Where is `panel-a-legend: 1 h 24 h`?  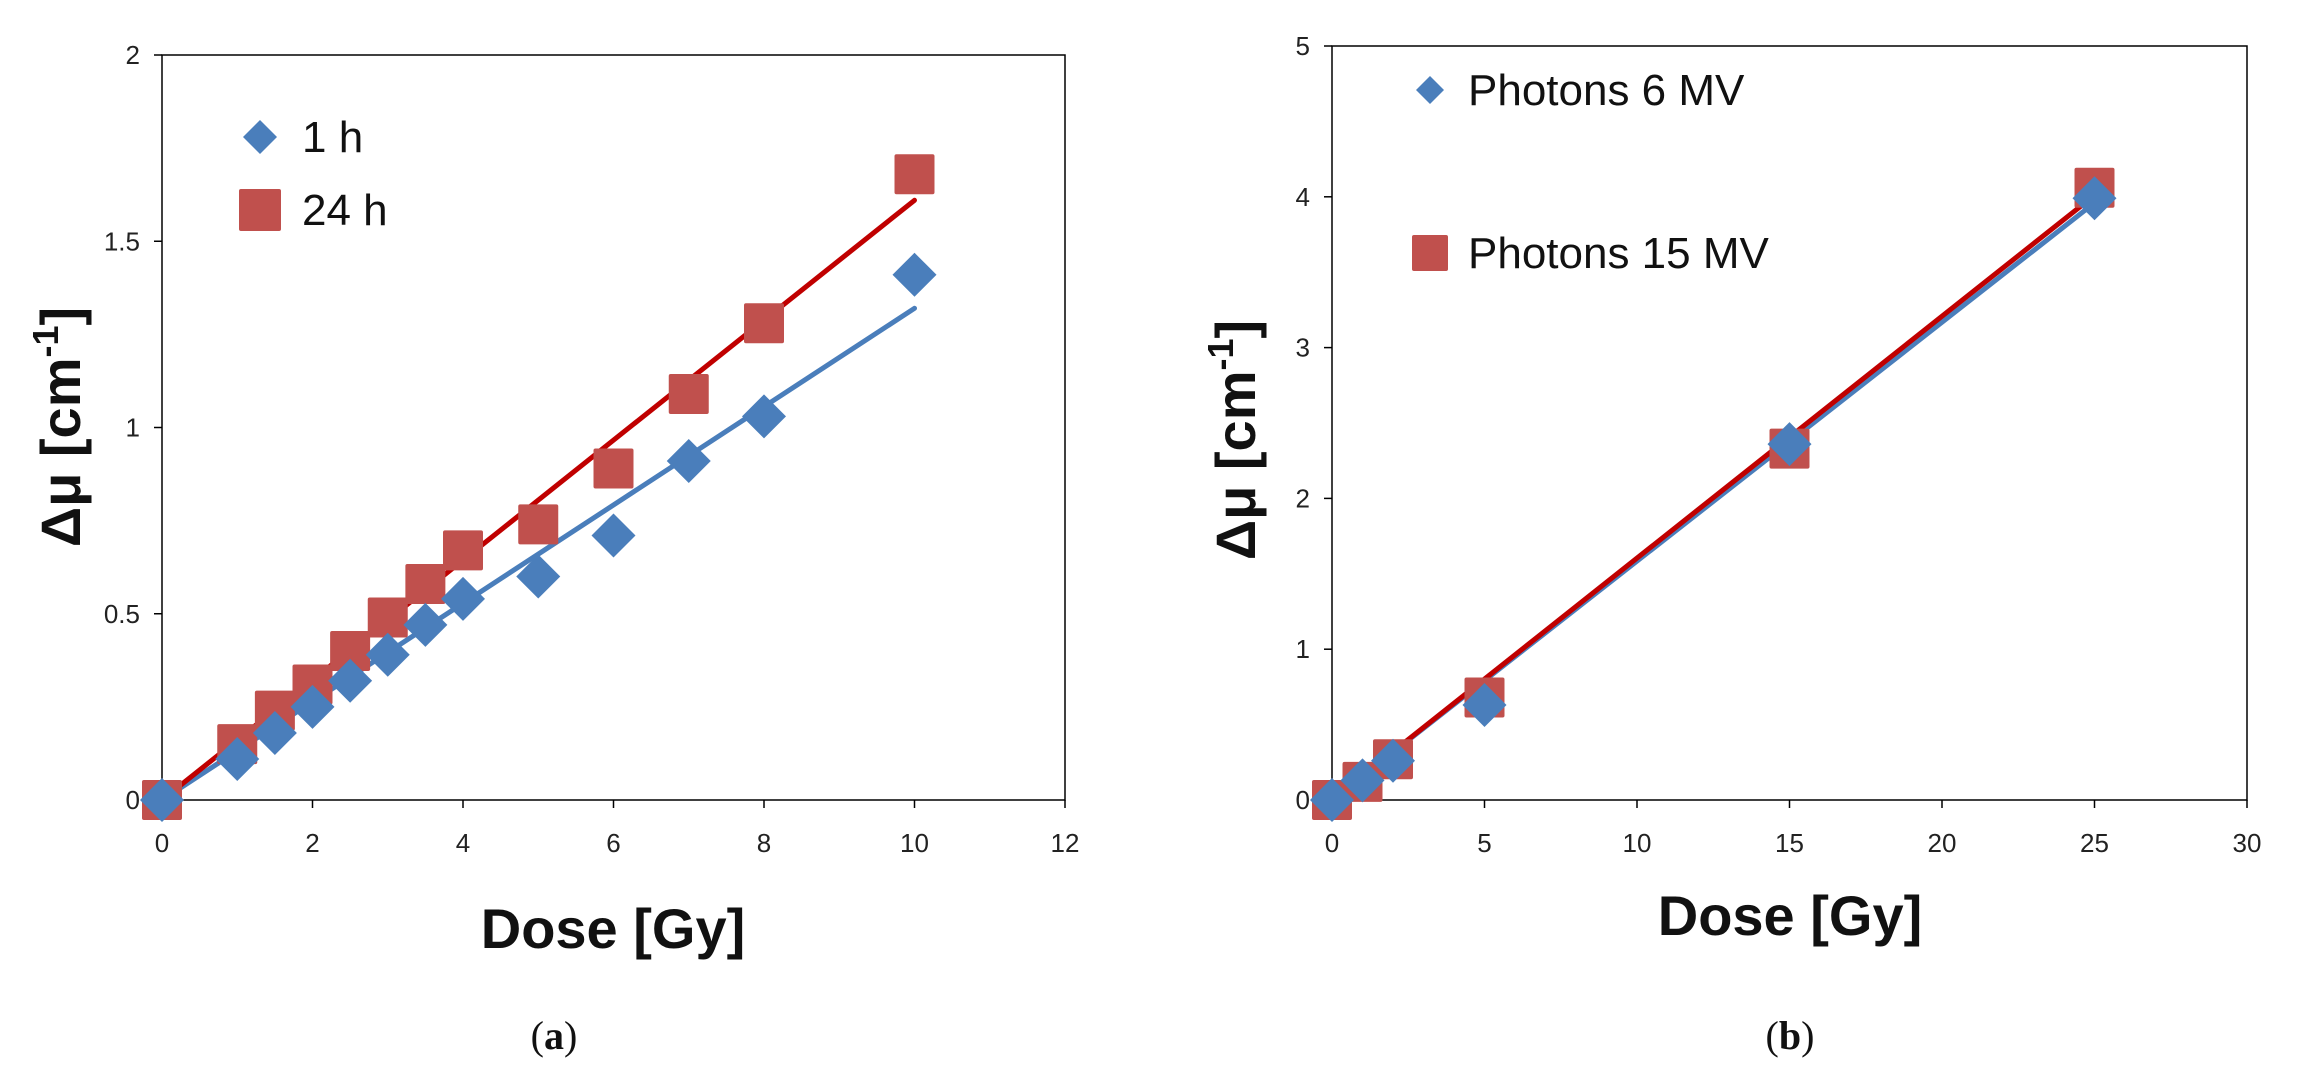
panel-a-legend: 1 h 24 h is located at coordinates (313, 174).